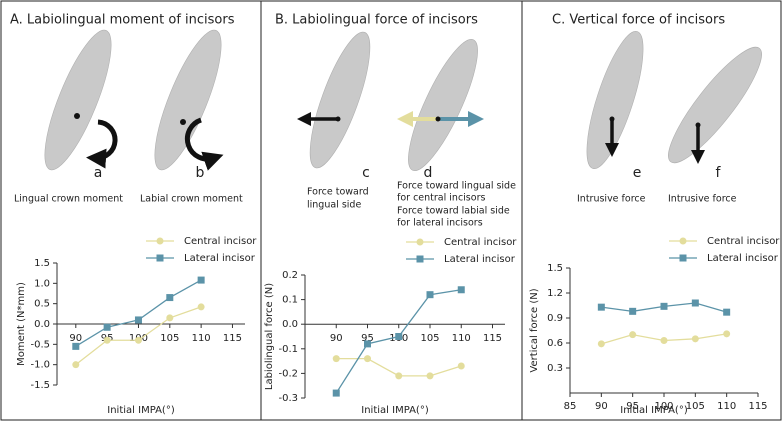  Describe the element at coordinates (555, 318) in the screenshot. I see `y-tick-label: 0.9` at that location.